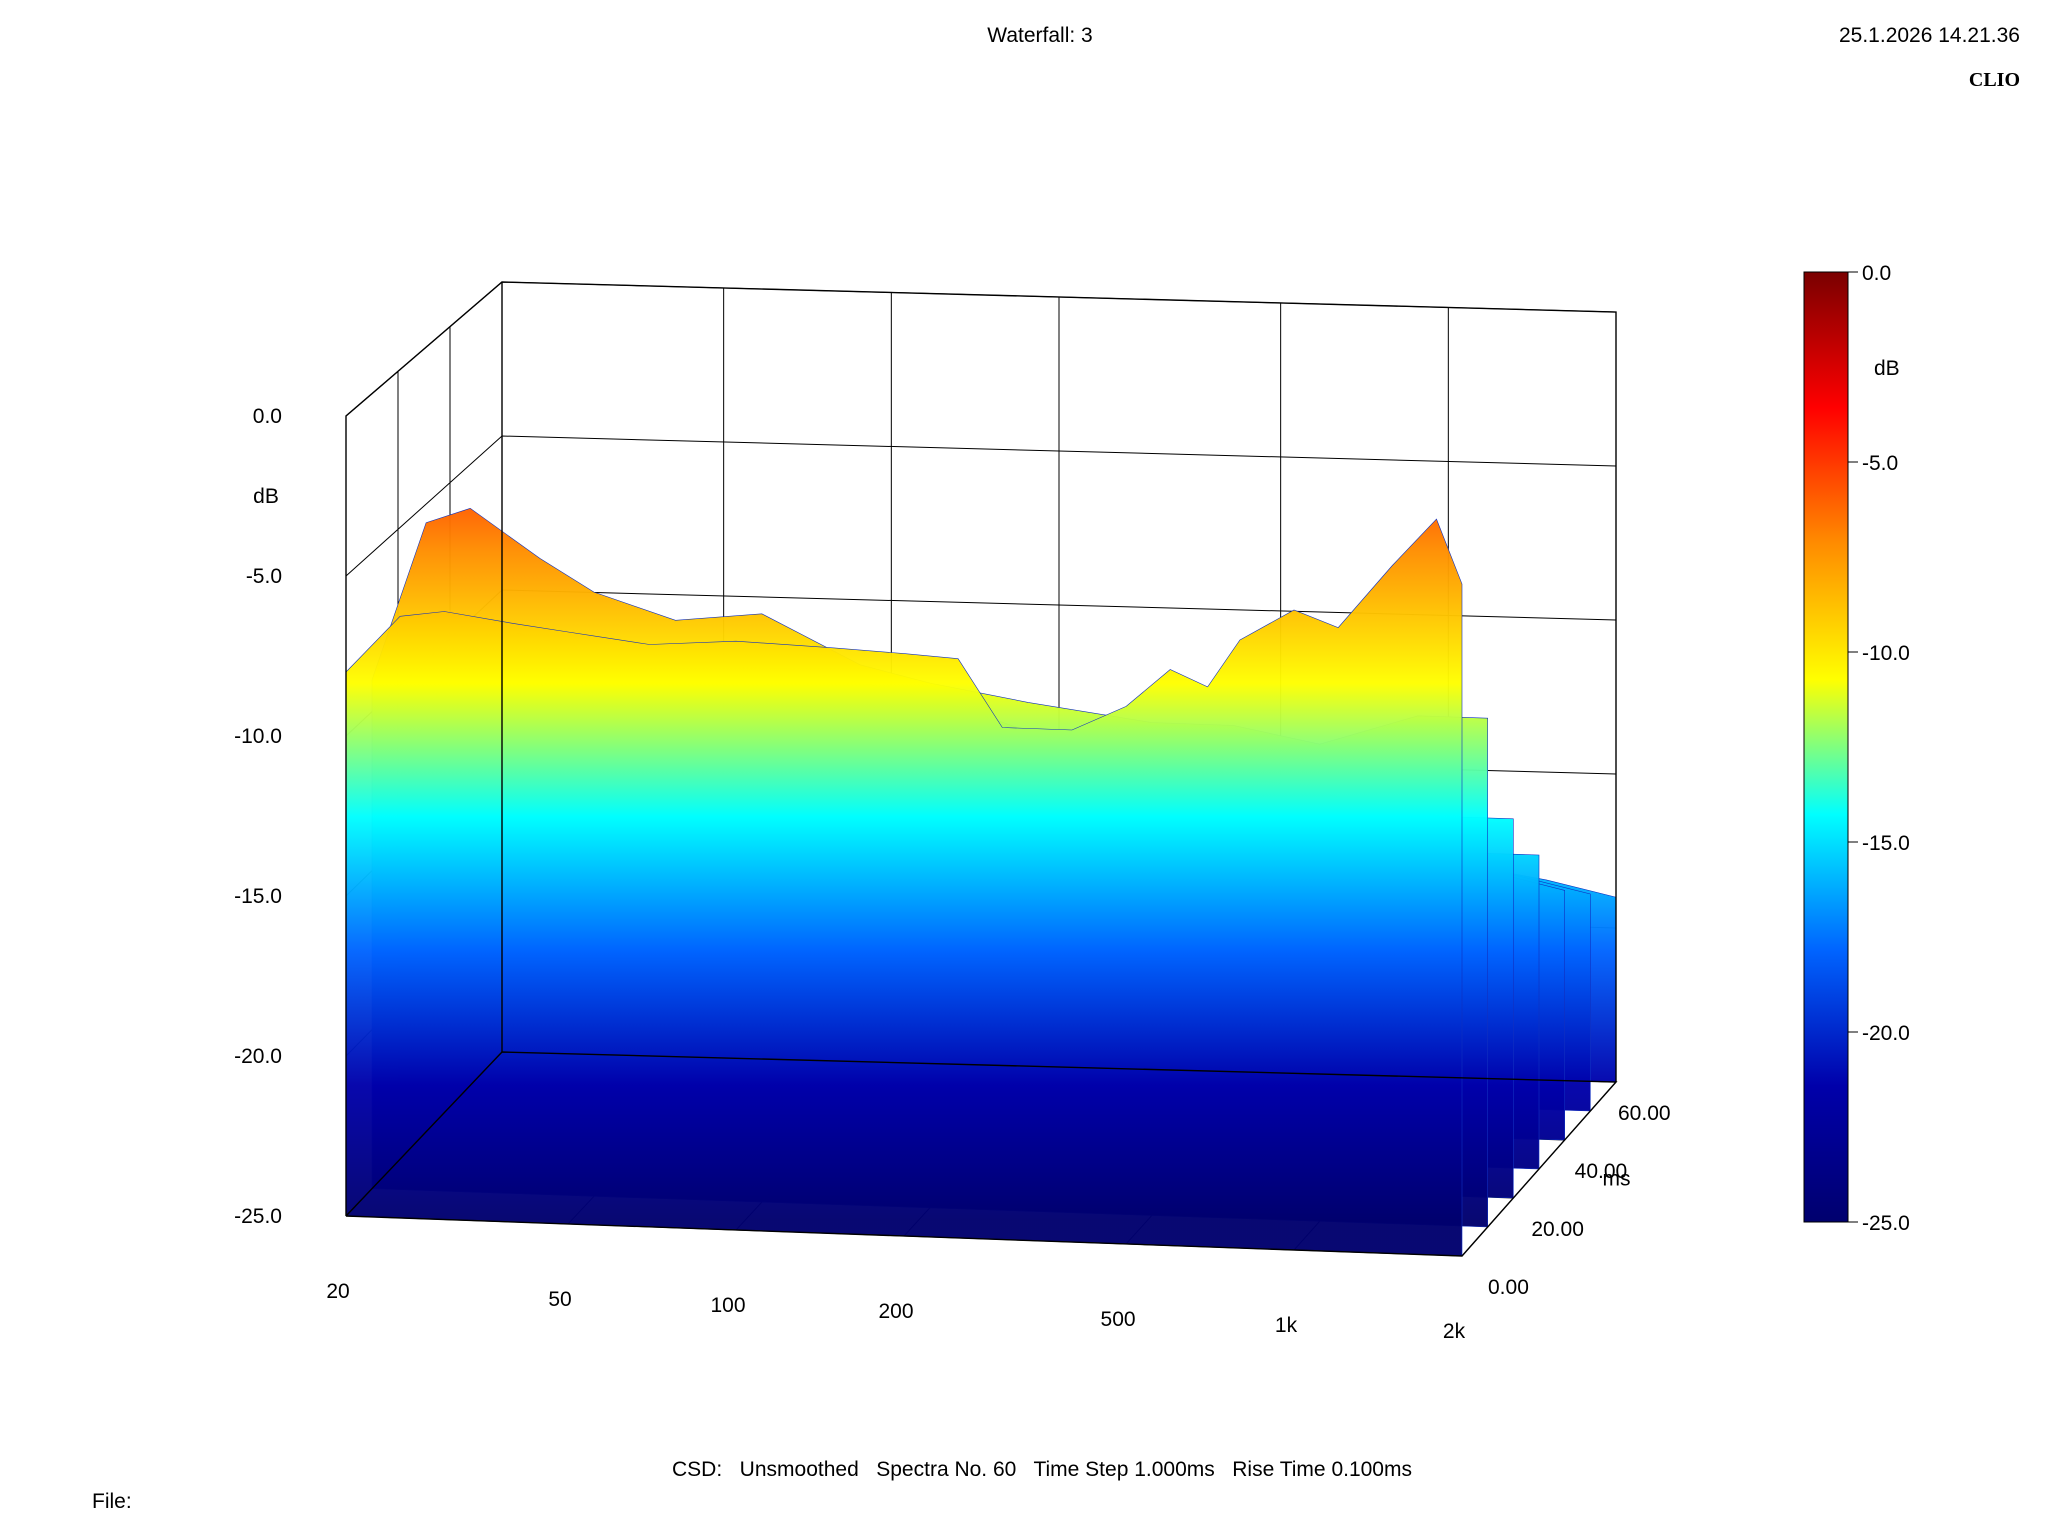 The height and width of the screenshot is (1536, 2048). Describe the element at coordinates (1508, 1287) in the screenshot. I see `z-tick-label-0.00: 0.00` at that location.